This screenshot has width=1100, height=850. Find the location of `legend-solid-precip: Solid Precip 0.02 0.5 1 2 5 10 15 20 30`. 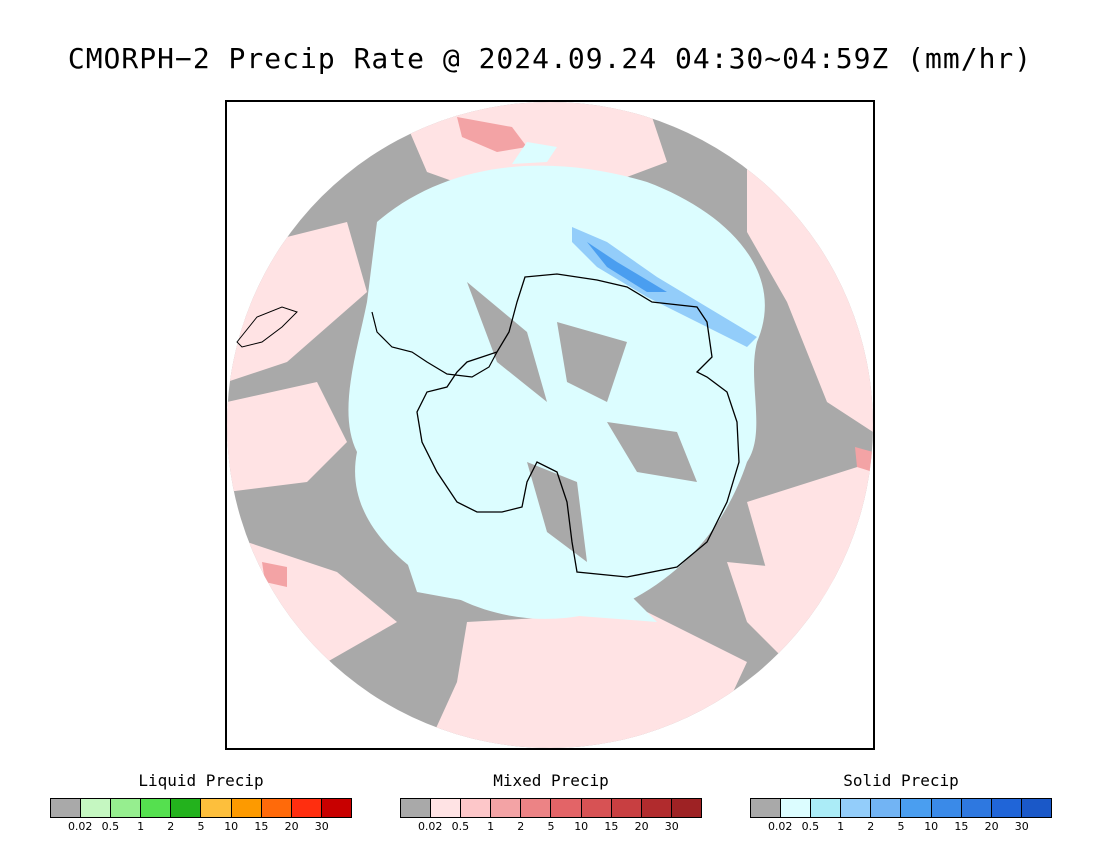

legend-solid-precip: Solid Precip 0.02 0.5 1 2 5 10 15 20 30 is located at coordinates (901, 802).